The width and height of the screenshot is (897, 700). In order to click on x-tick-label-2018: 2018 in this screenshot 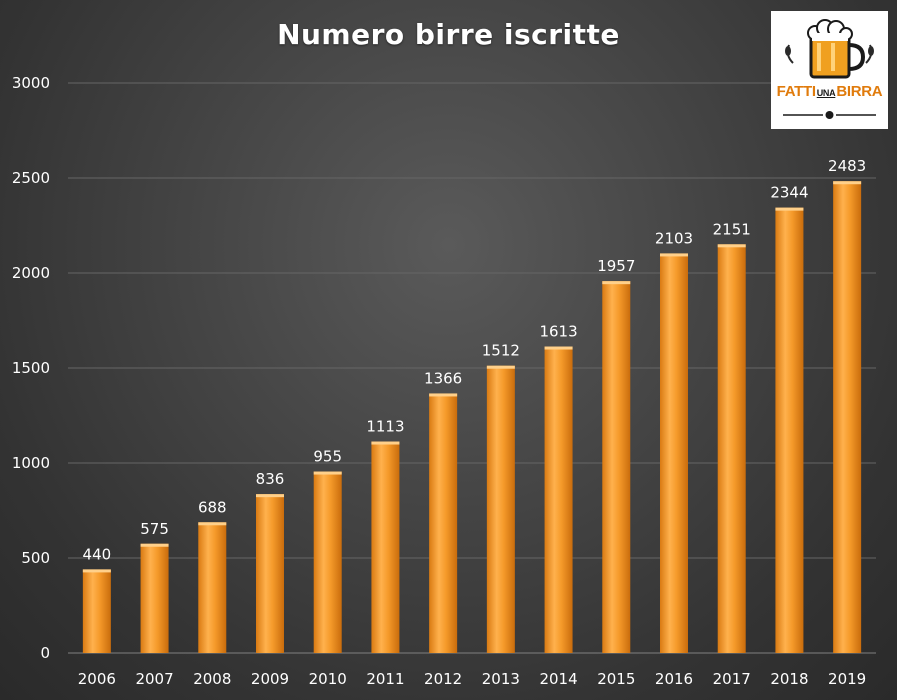, I will do `click(789, 679)`.